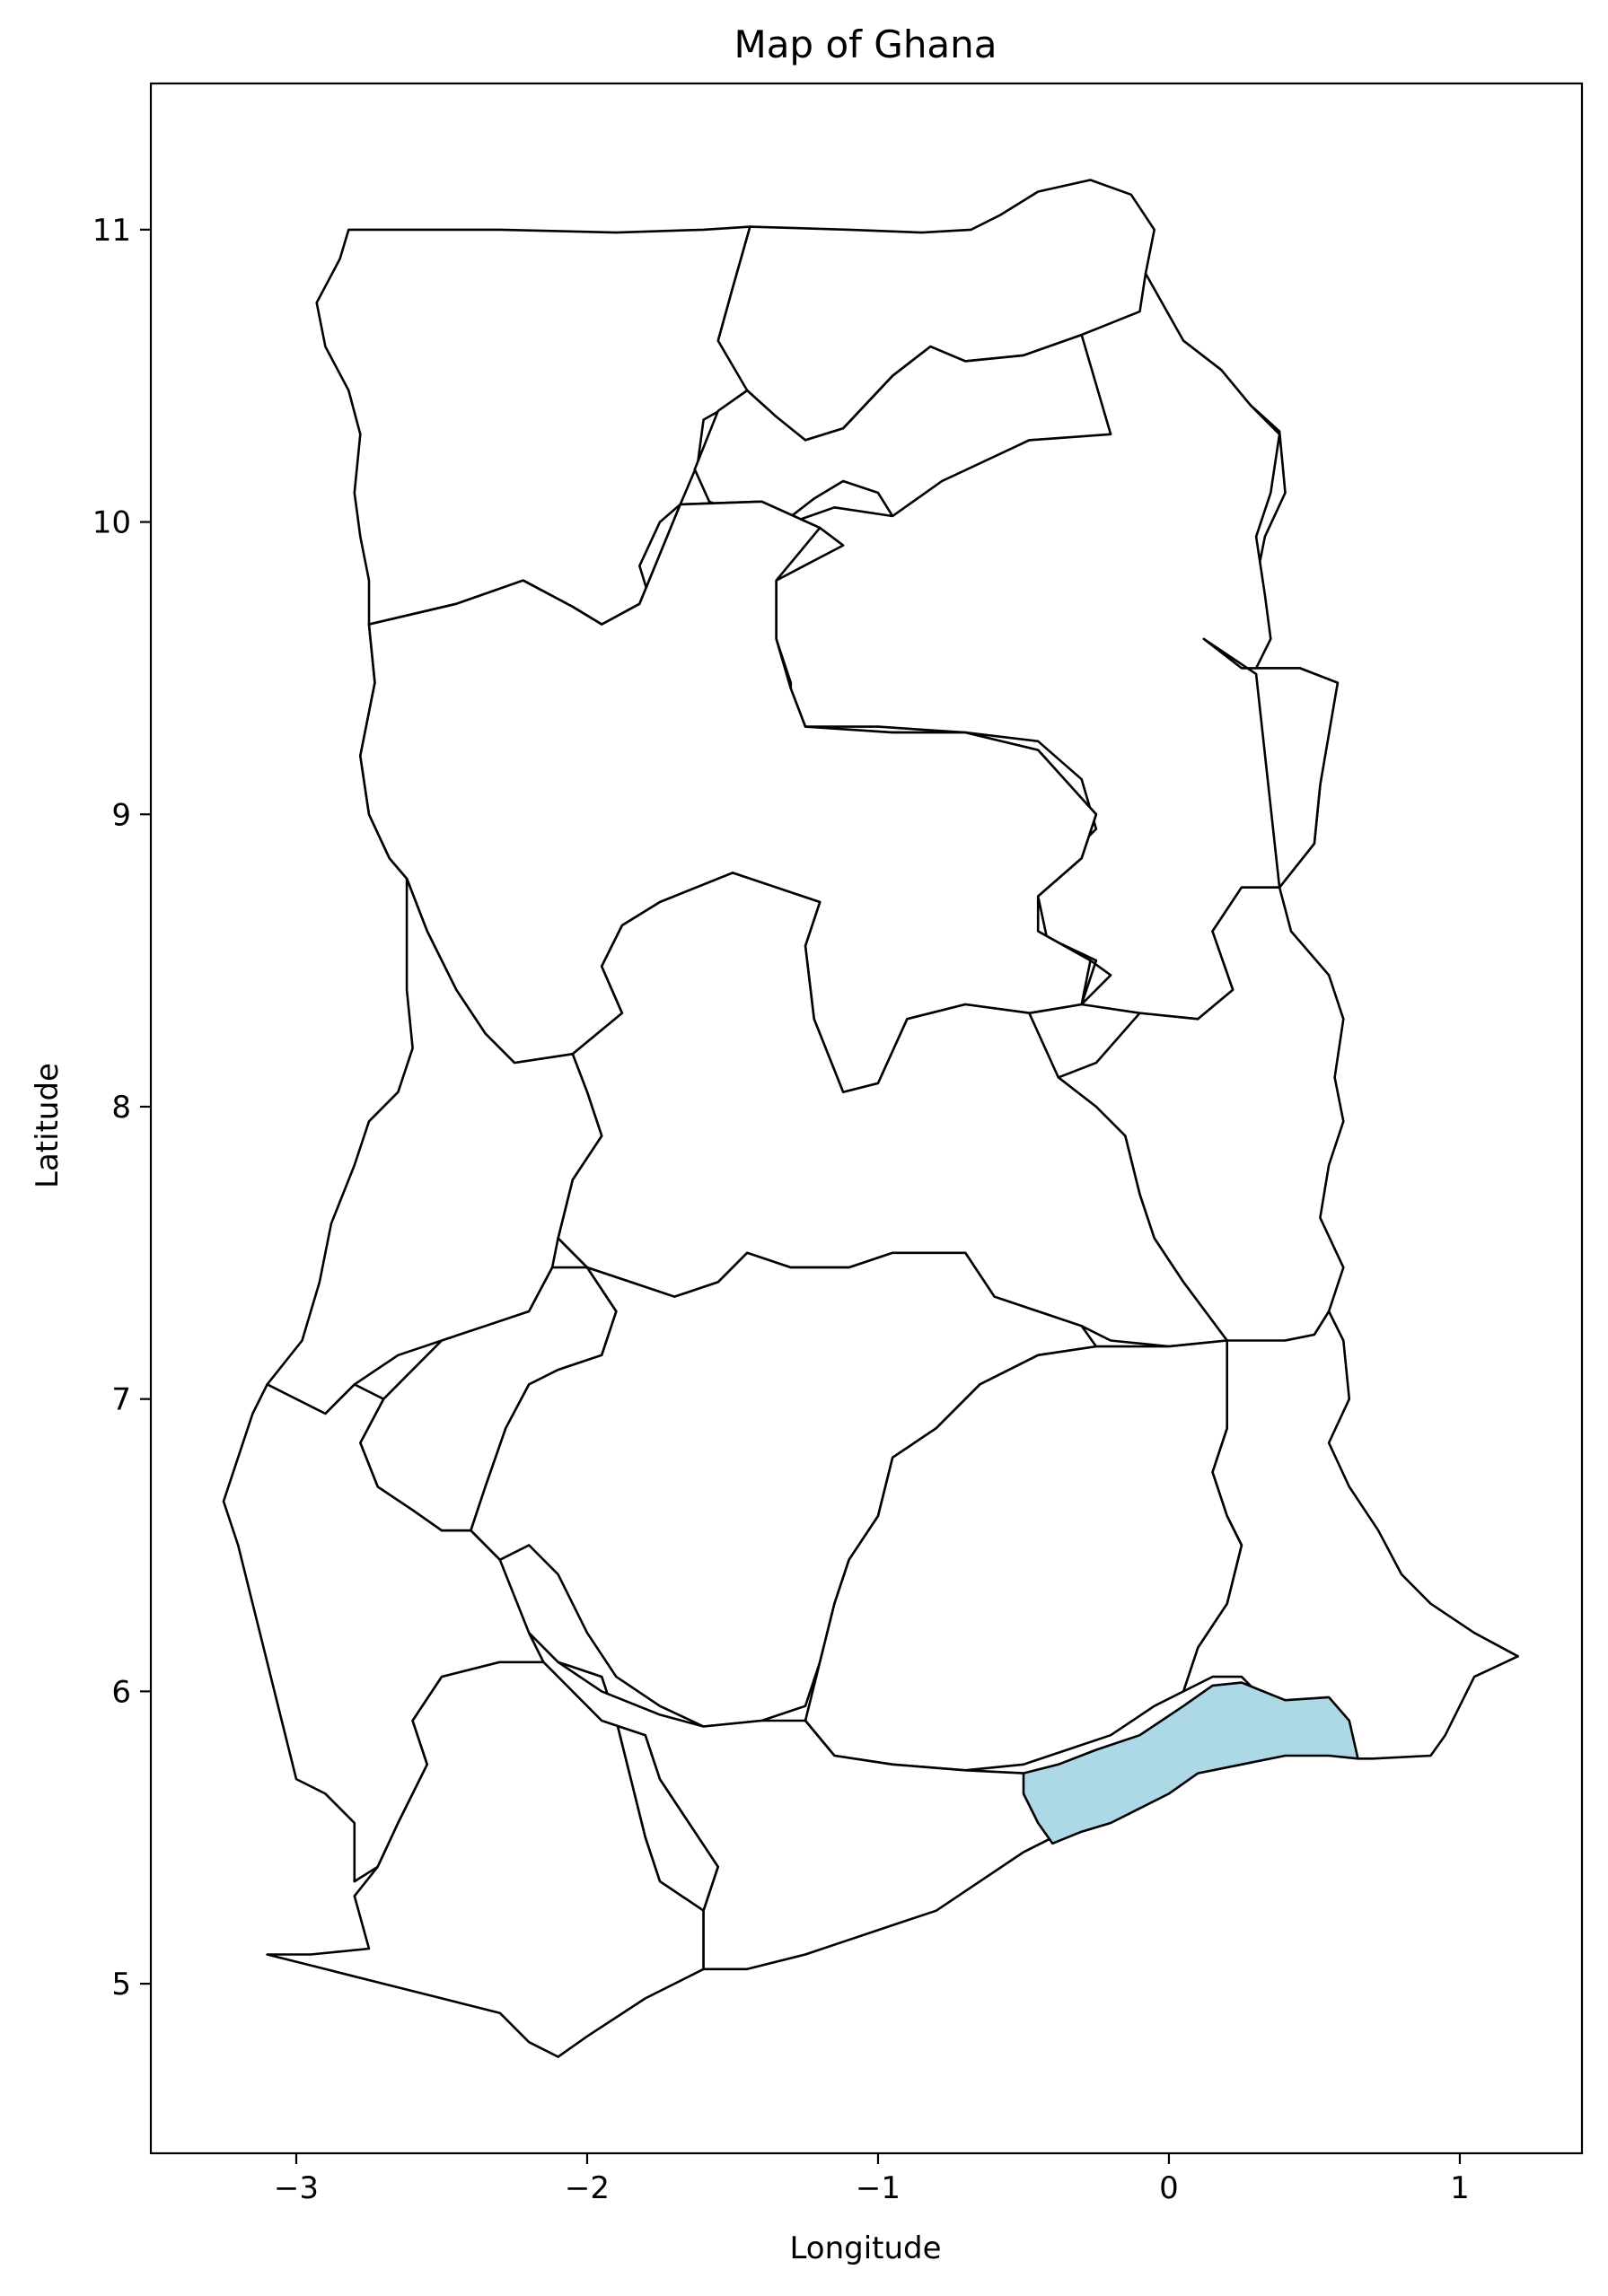 Image resolution: width=1608 pixels, height=2296 pixels. What do you see at coordinates (121, 1400) in the screenshot?
I see `y-tick-label: 7` at bounding box center [121, 1400].